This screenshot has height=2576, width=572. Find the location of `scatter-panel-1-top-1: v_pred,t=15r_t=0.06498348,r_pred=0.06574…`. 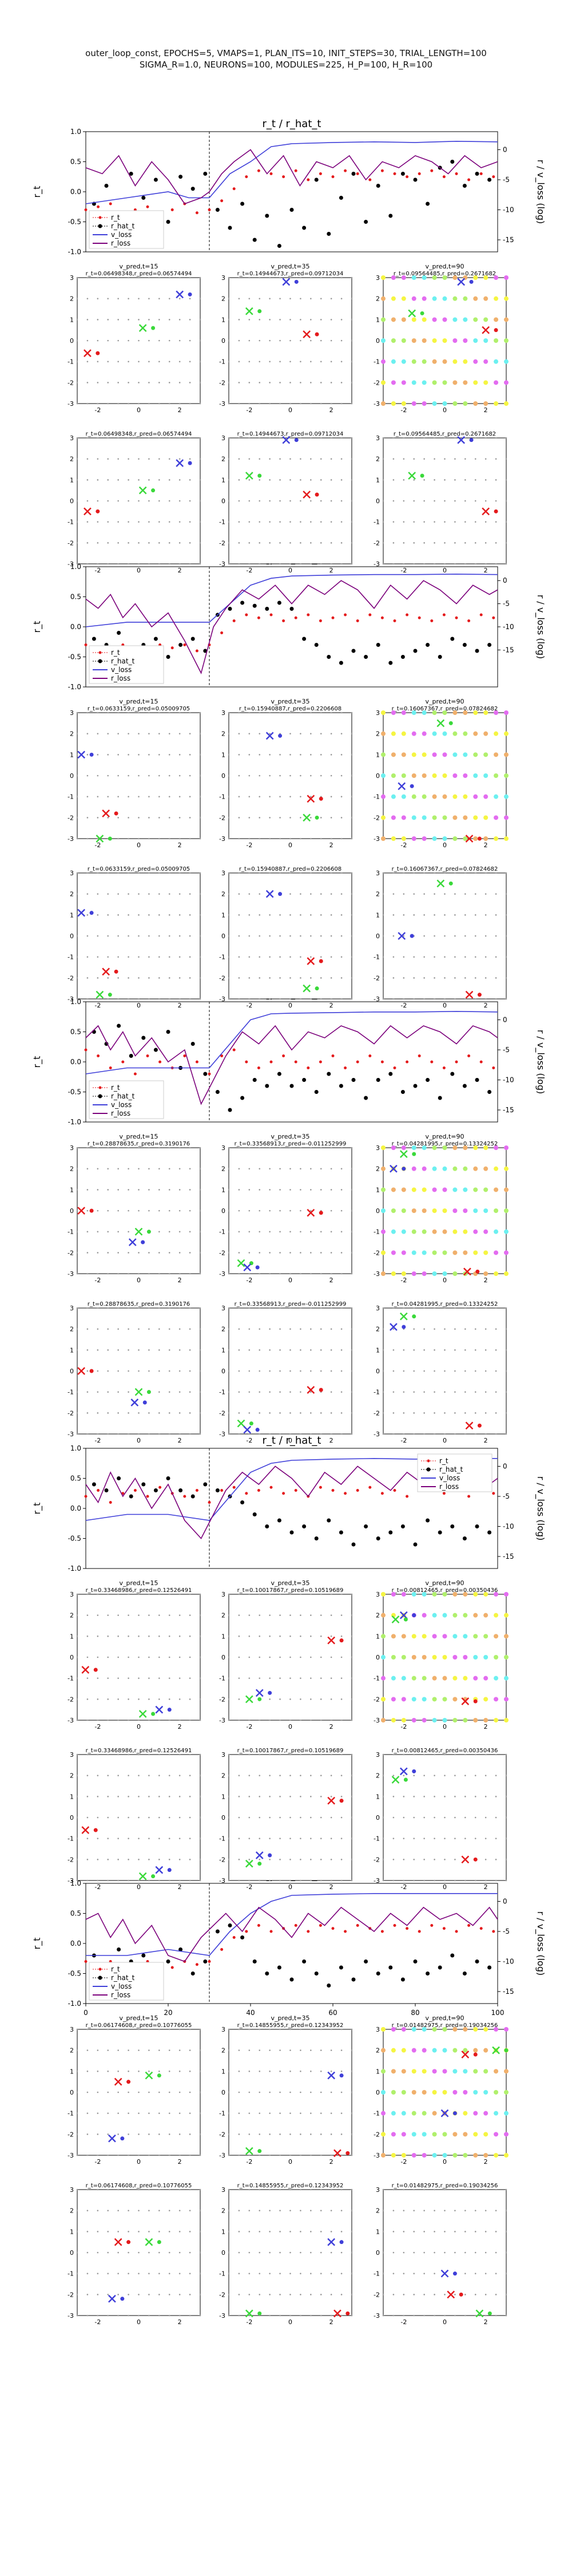

scatter-panel-1-top-1: v_pred,t=15r_t=0.06498348,r_pred=0.06574… is located at coordinates (134, 338).